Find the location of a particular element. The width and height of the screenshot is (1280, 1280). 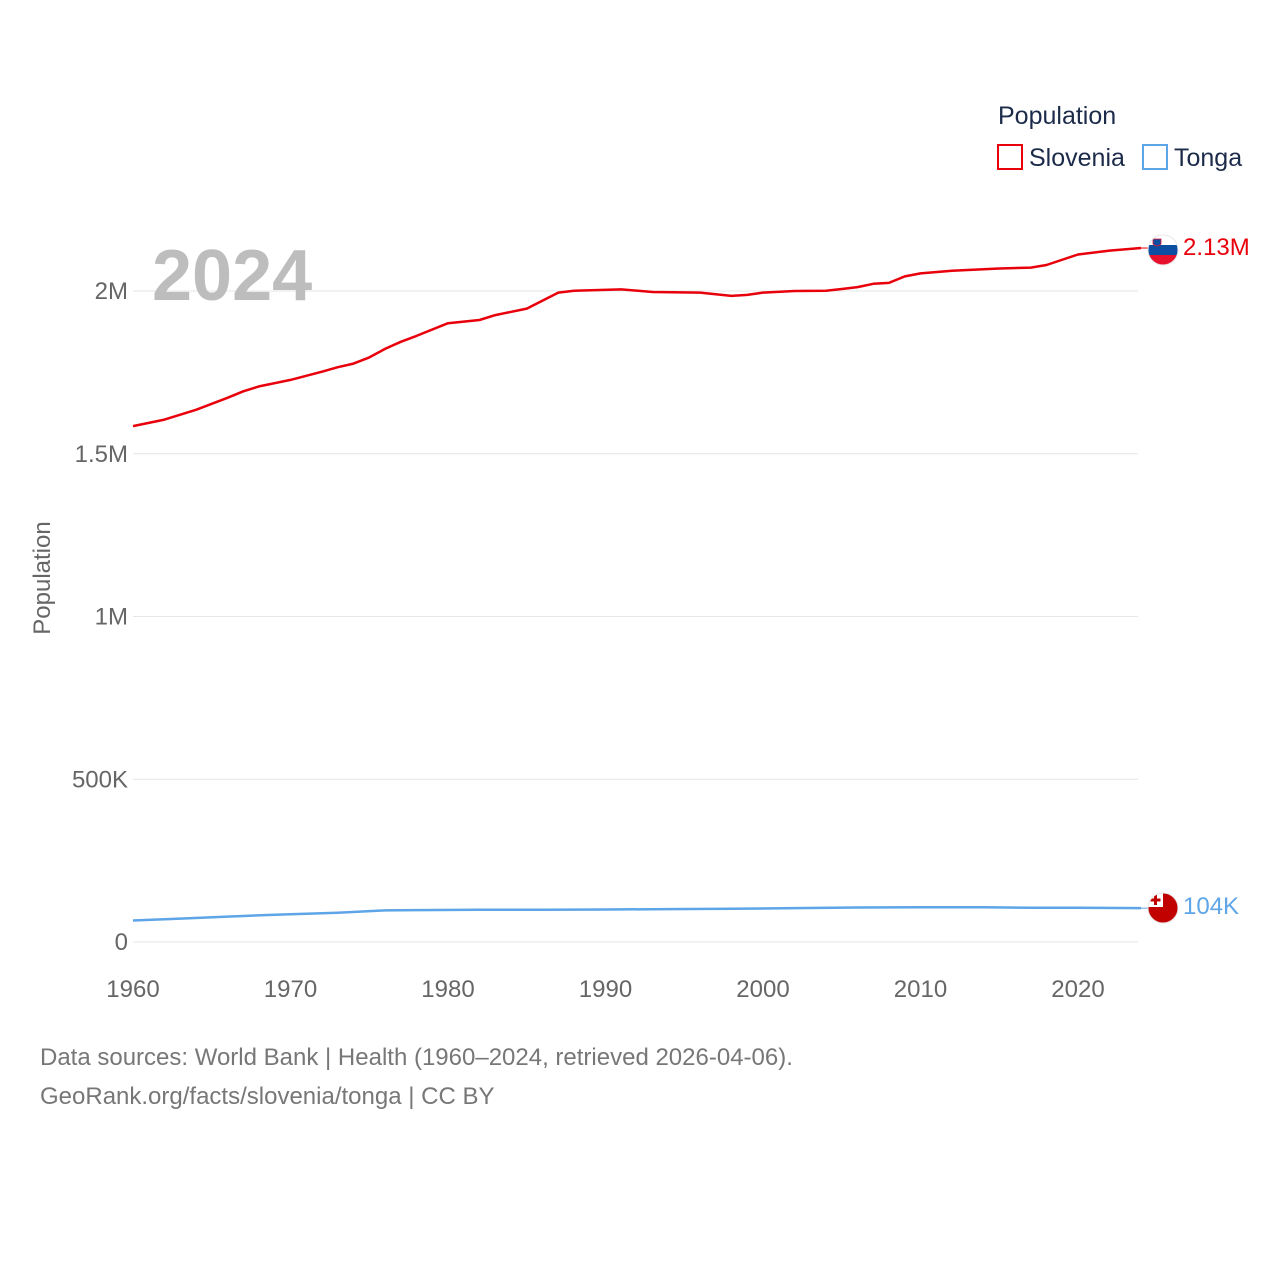

slovenia-flag-icon is located at coordinates (1163, 250).